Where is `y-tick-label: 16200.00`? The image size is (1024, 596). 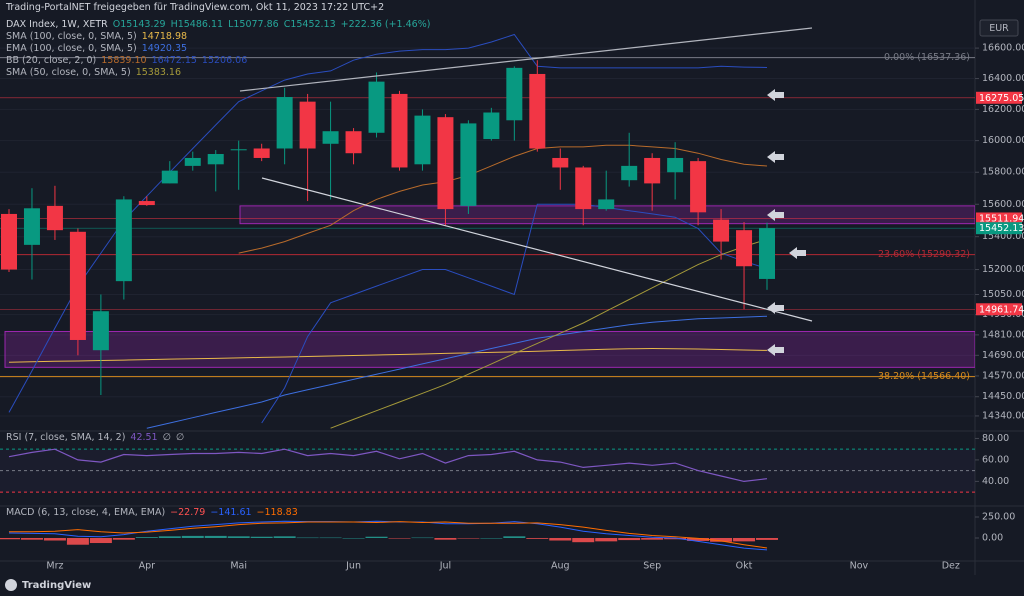
y-tick-label: 16200.00 is located at coordinates (1003, 109).